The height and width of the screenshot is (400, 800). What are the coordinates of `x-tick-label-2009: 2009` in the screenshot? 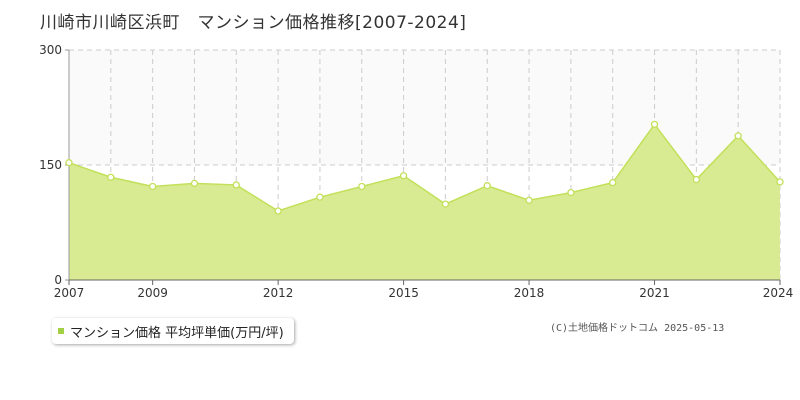 It's located at (152, 293).